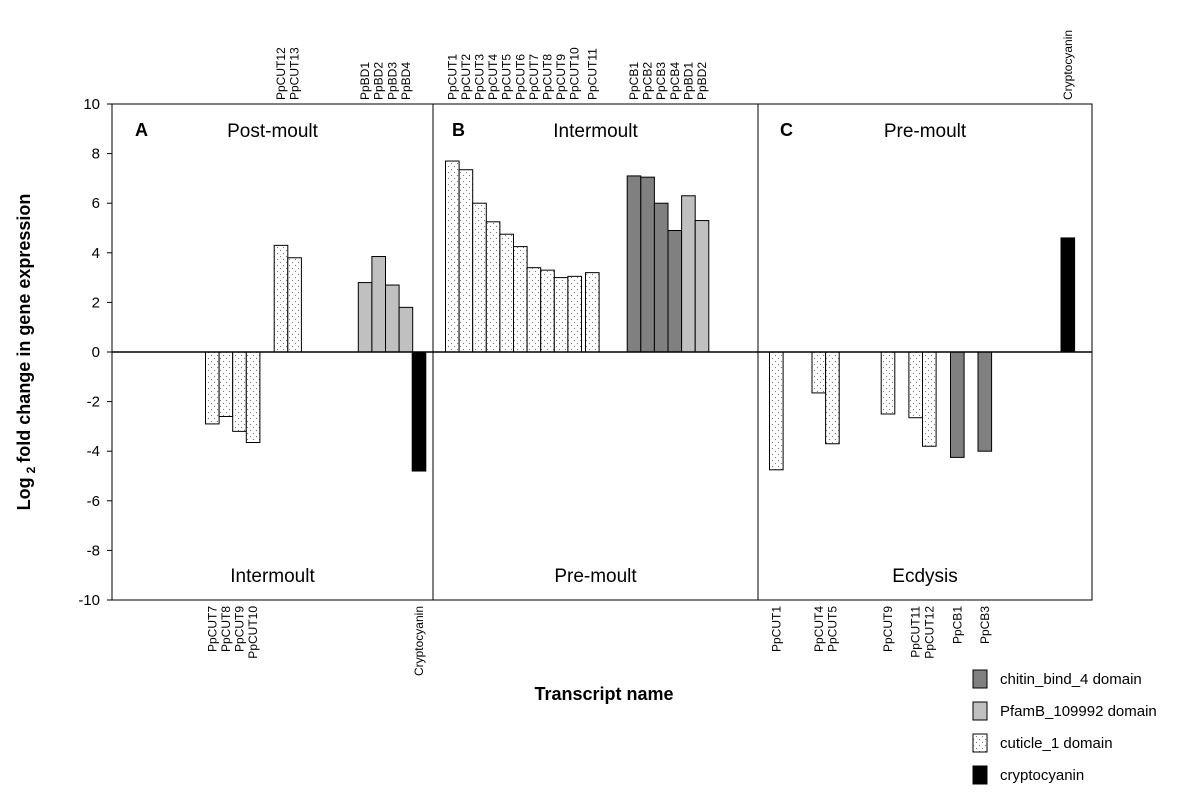 The height and width of the screenshot is (792, 1198). I want to click on bar-label: PpCUT6, so click(520, 77).